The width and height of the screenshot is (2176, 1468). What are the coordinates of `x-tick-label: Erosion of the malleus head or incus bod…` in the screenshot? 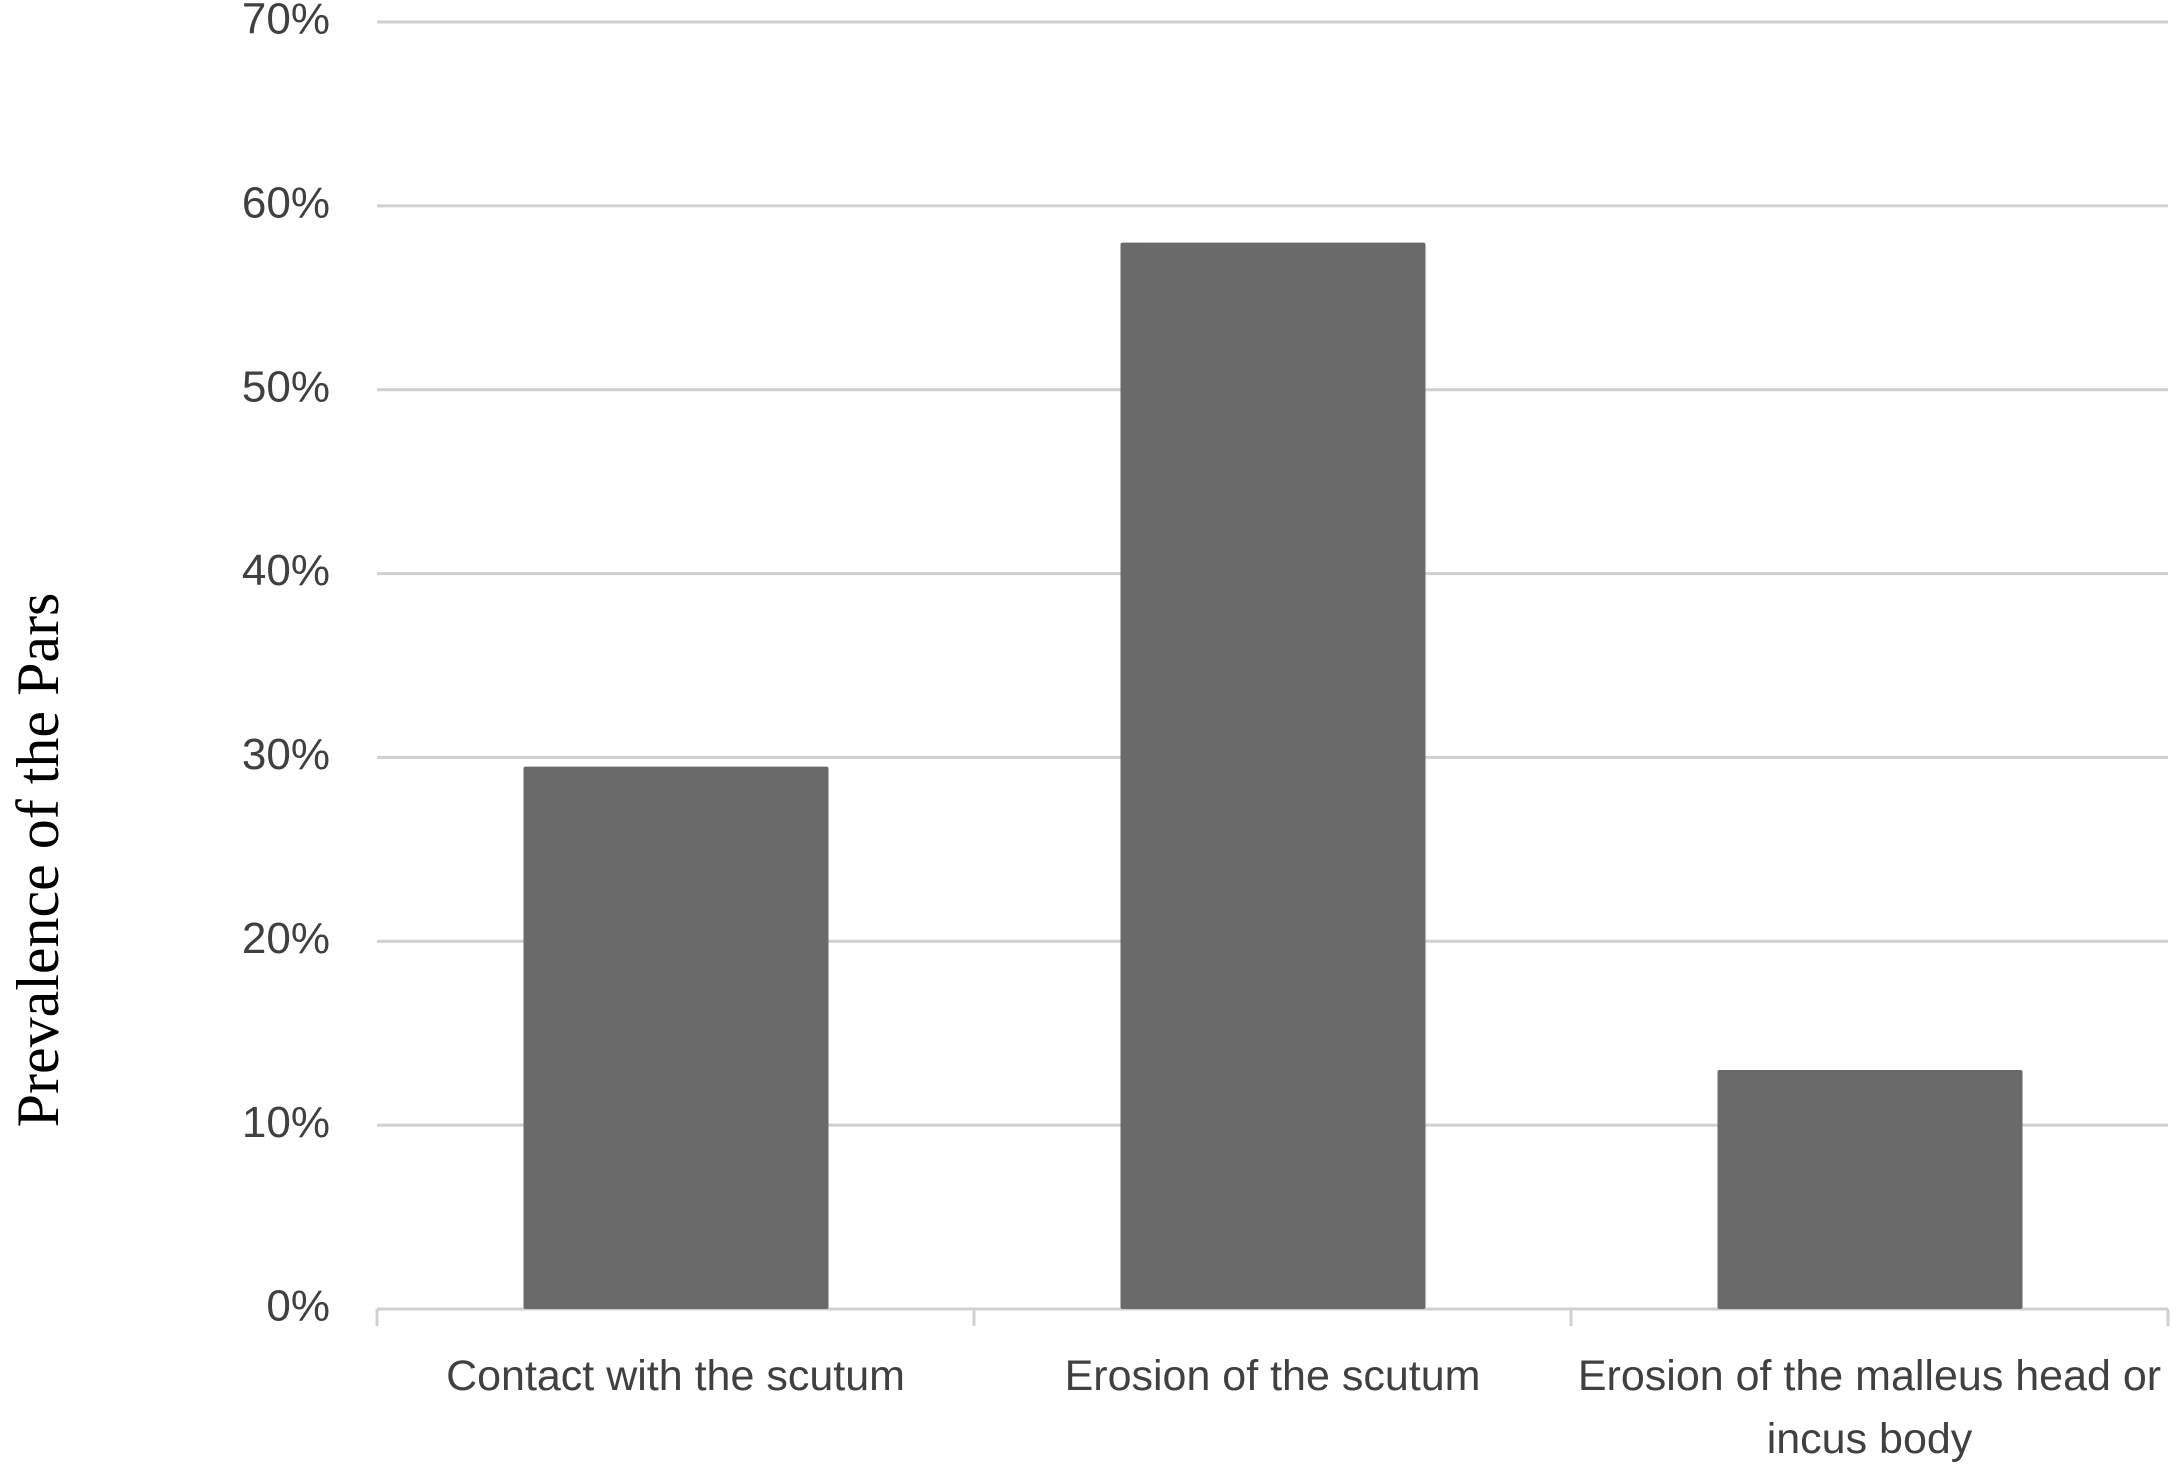 It's located at (1869, 1407).